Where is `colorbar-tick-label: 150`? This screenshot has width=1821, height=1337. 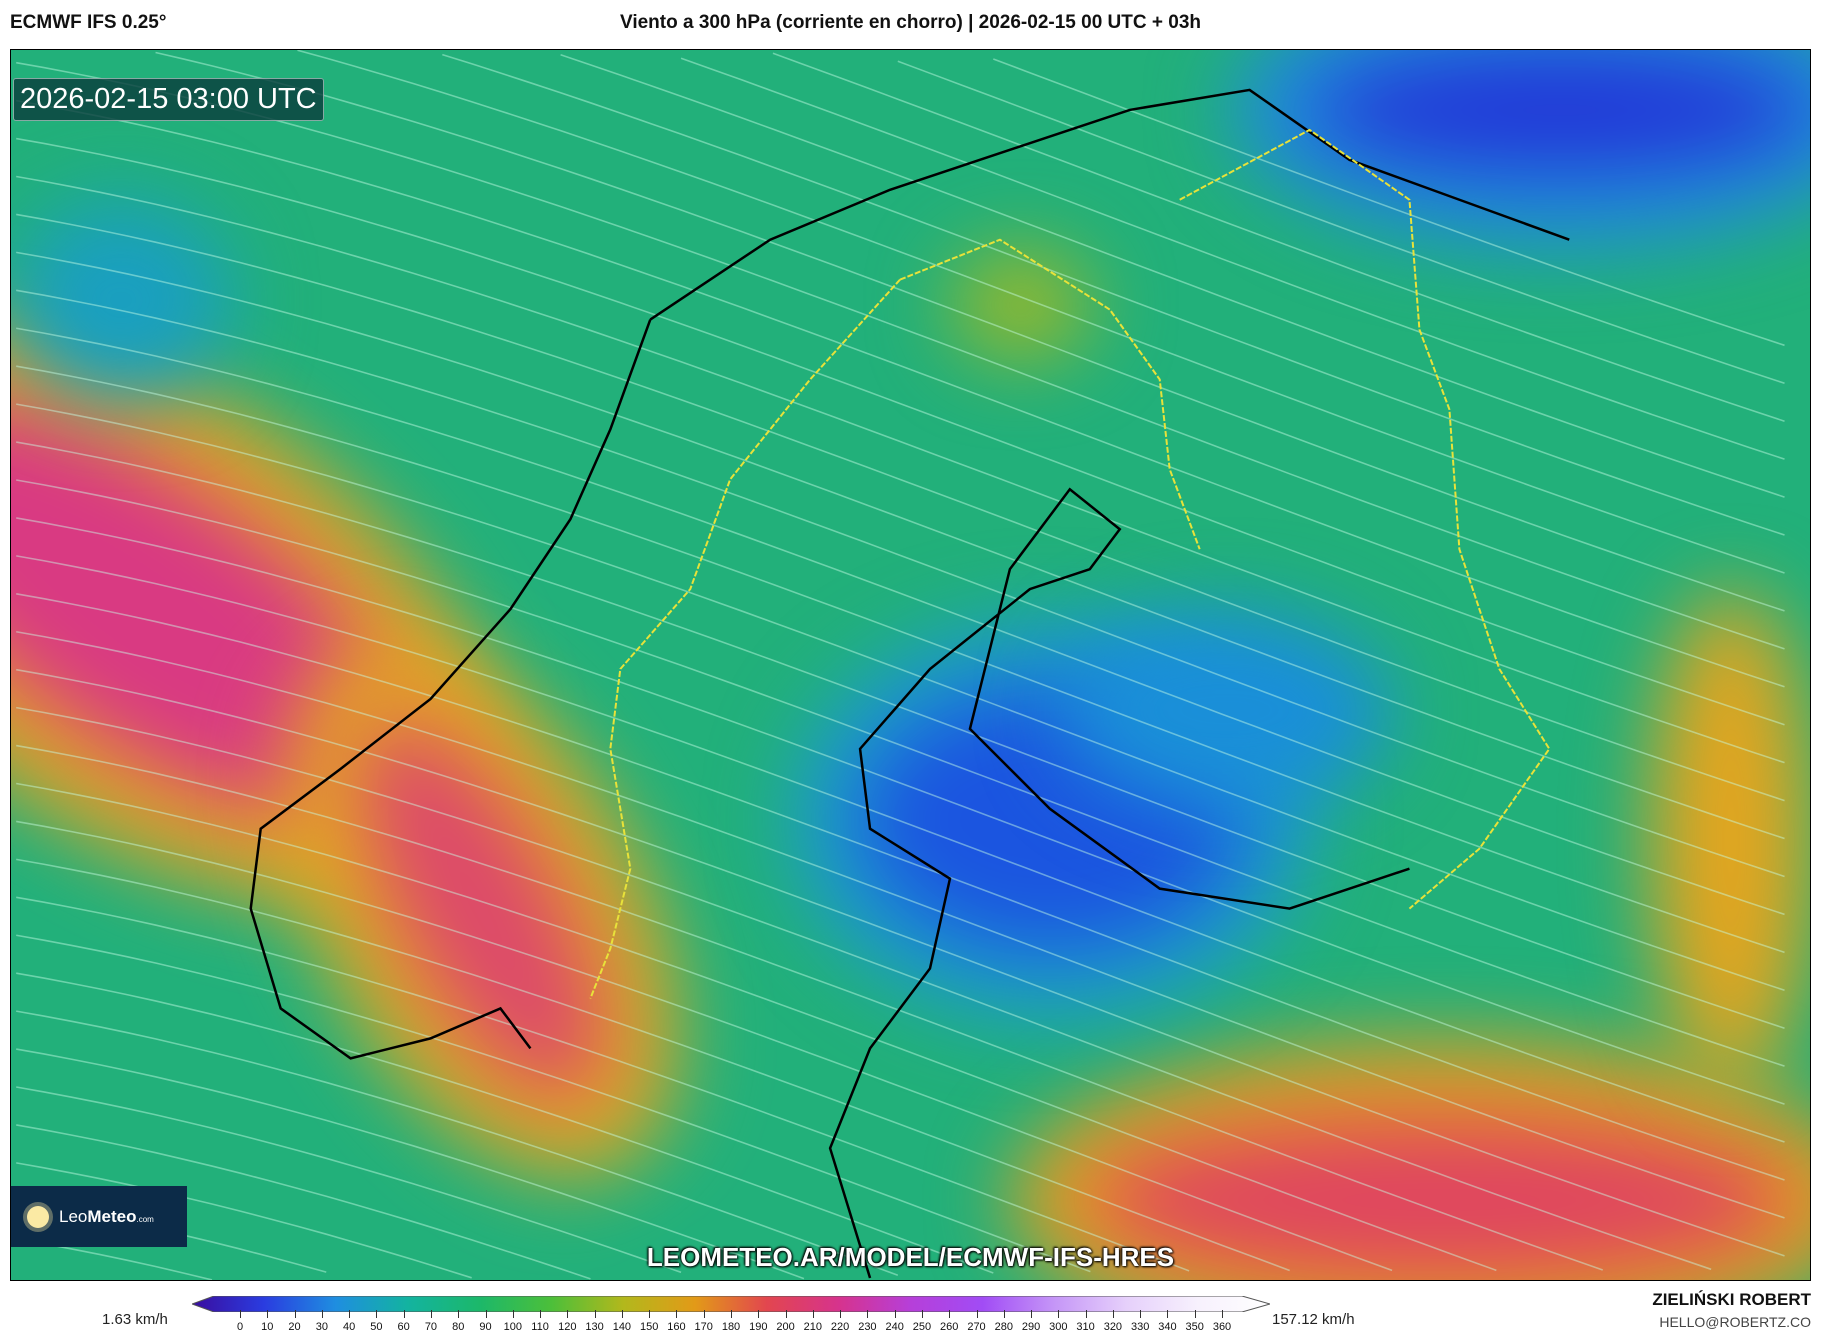
colorbar-tick-label: 150 is located at coordinates (649, 1327).